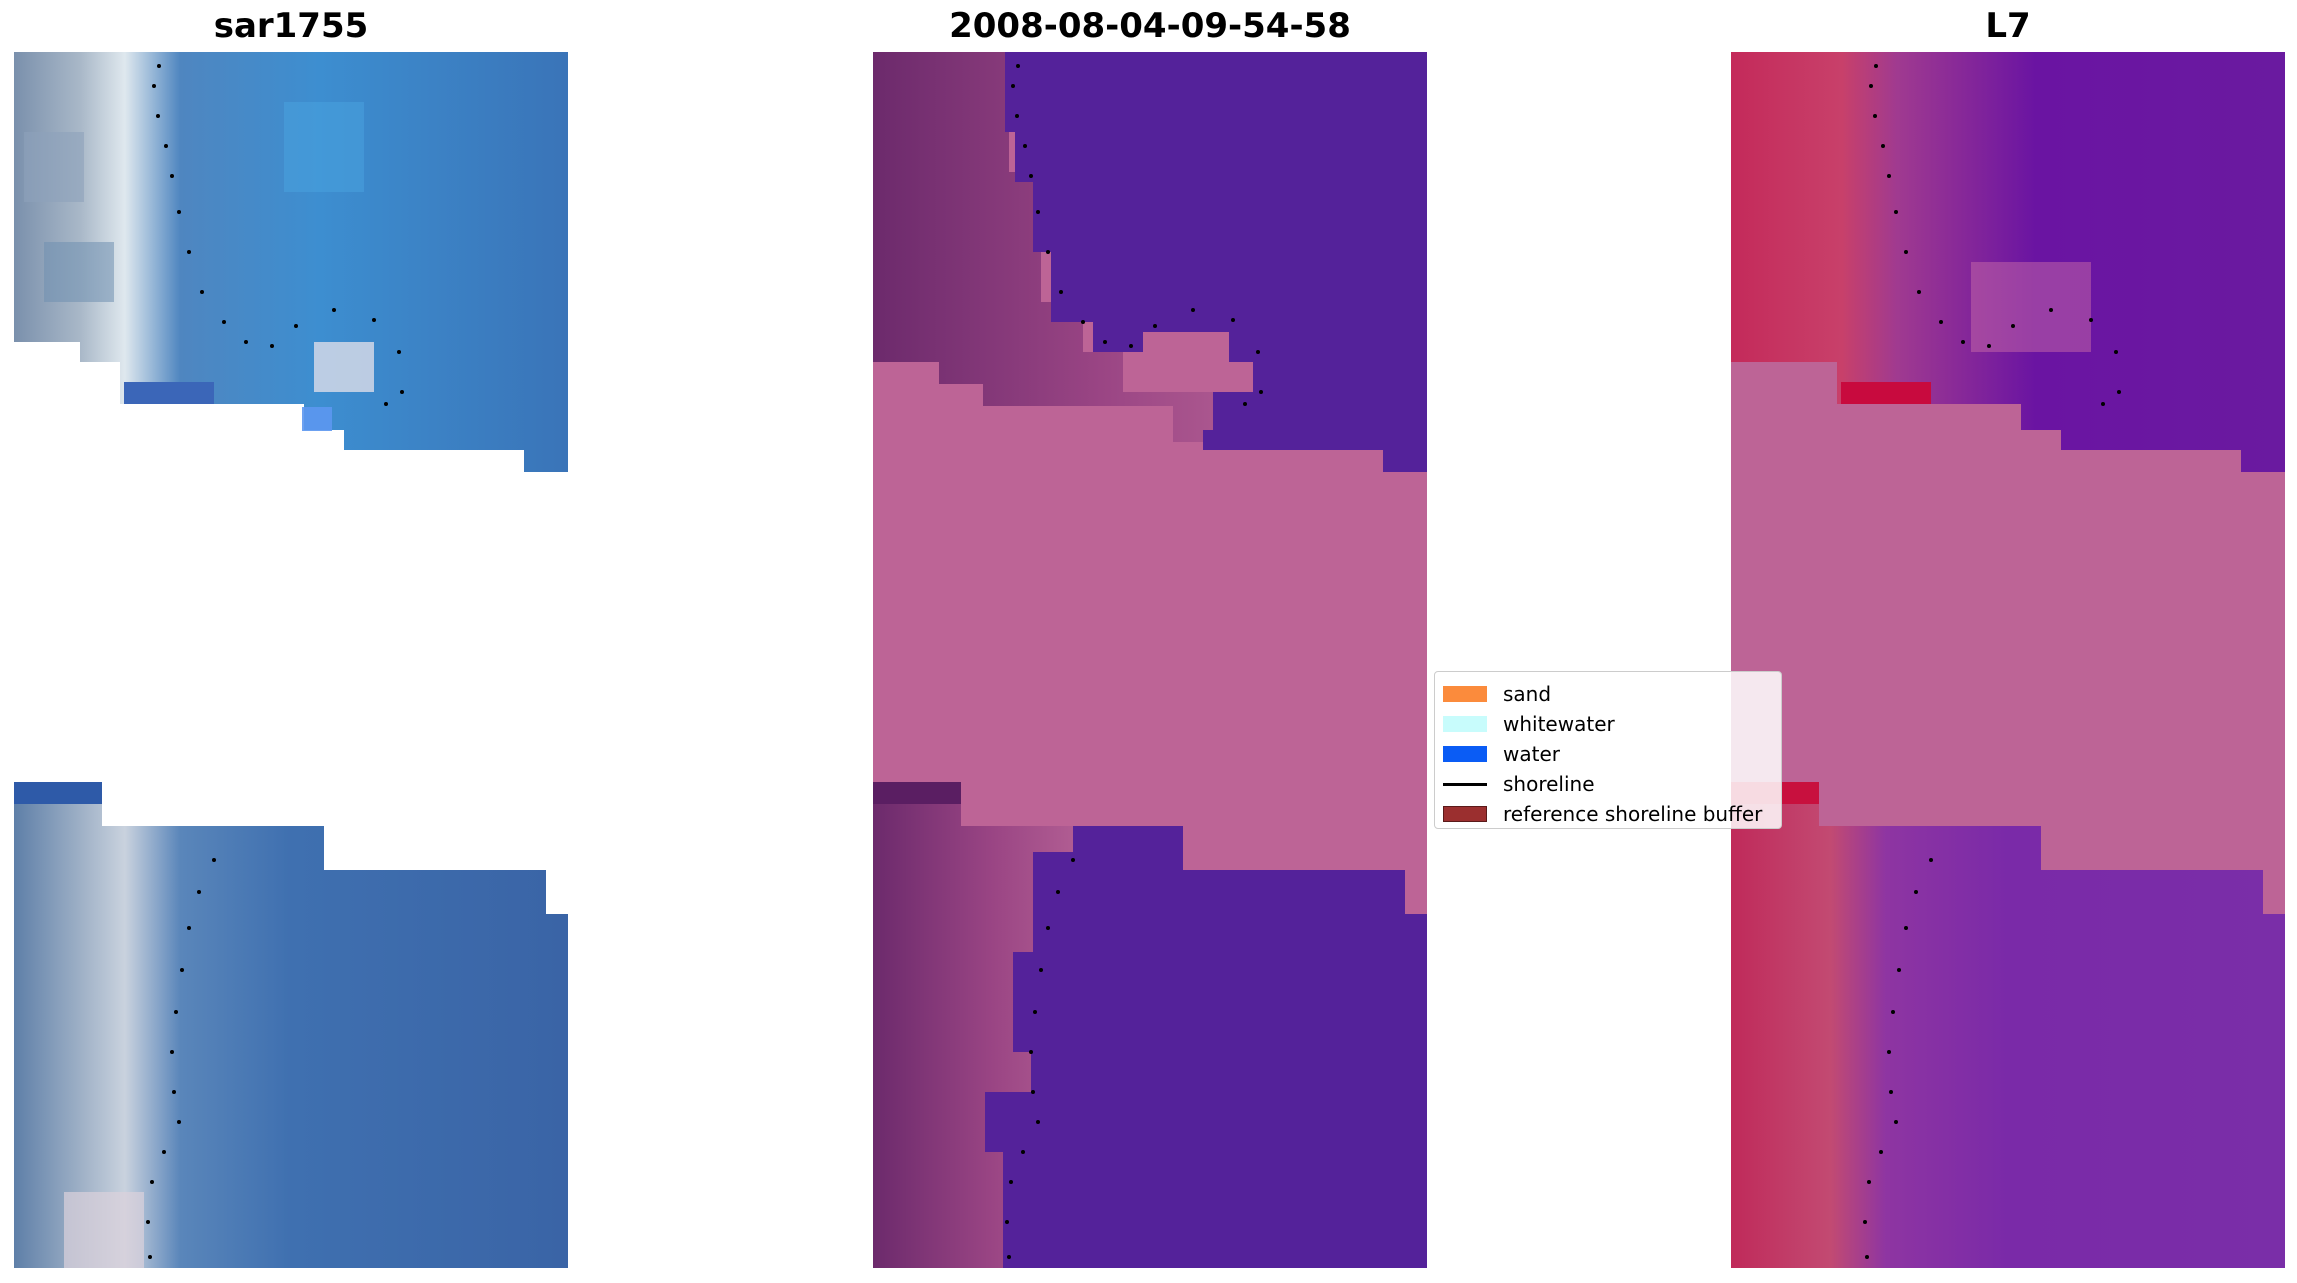 The width and height of the screenshot is (2297, 1283). I want to click on classified-water-top, so click(1216, 262).